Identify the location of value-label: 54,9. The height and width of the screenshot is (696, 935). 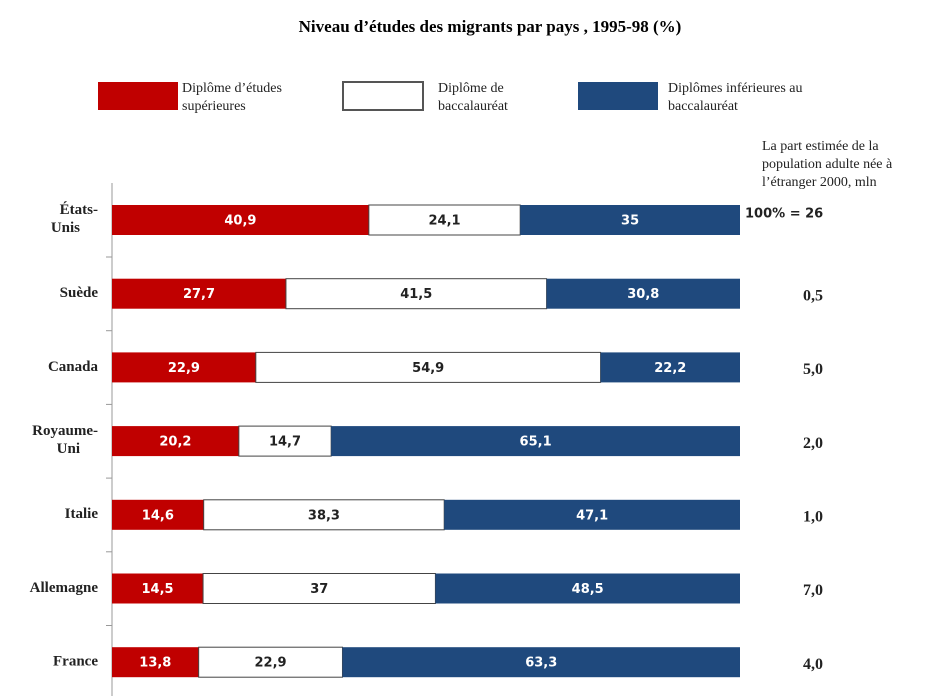
(428, 368).